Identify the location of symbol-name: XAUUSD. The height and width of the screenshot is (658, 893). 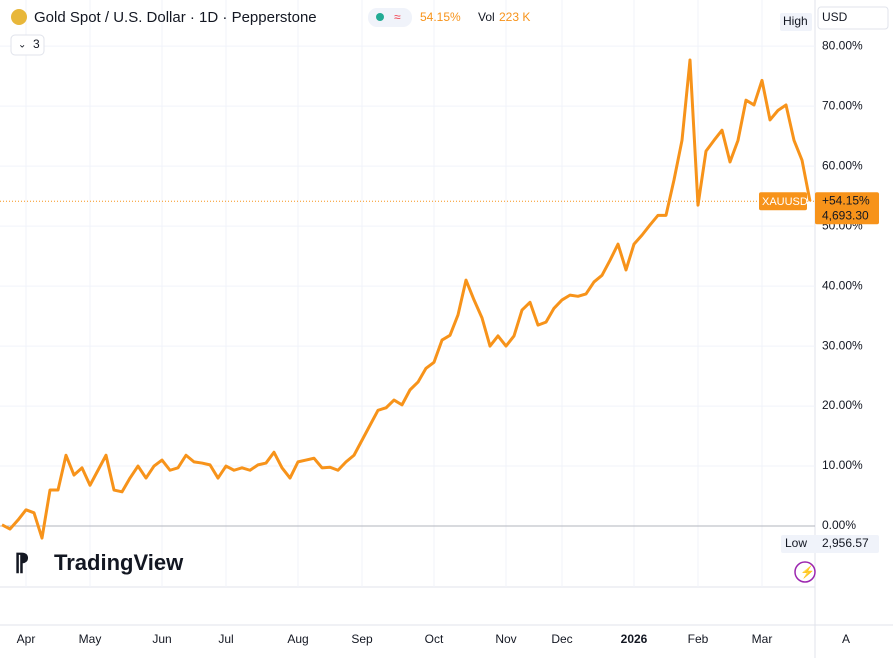
(785, 202).